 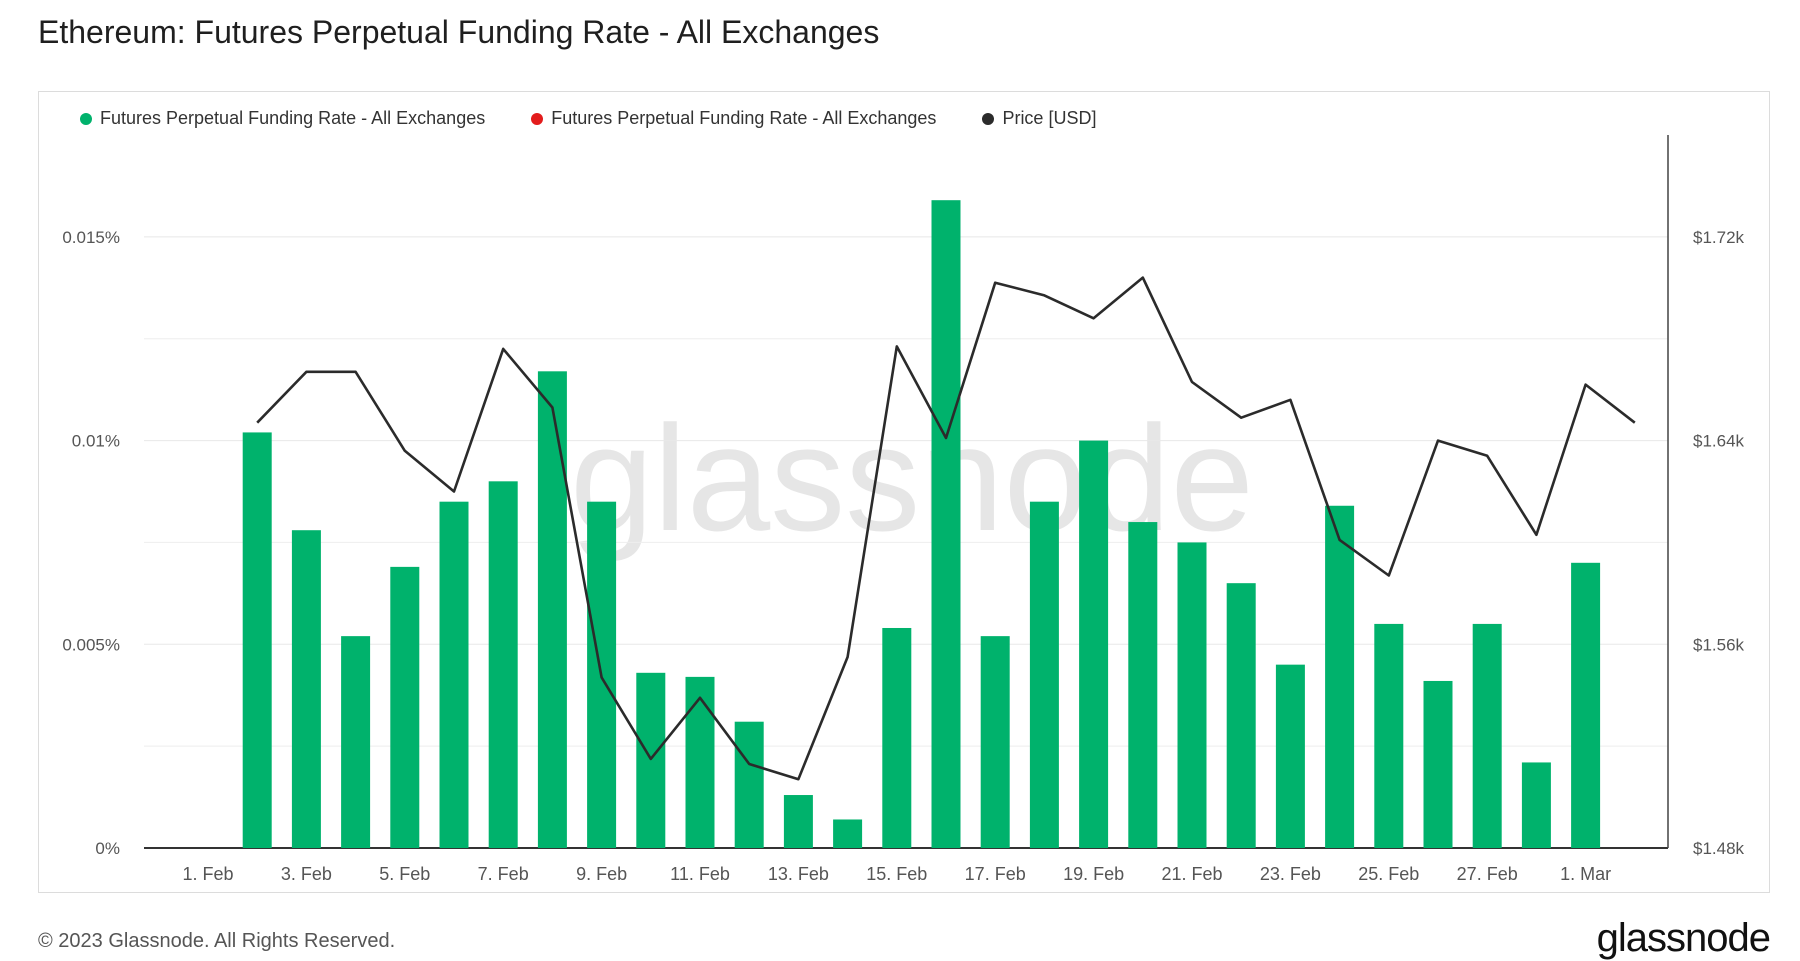 I want to click on brand-logo: glassnode, so click(x=1683, y=938).